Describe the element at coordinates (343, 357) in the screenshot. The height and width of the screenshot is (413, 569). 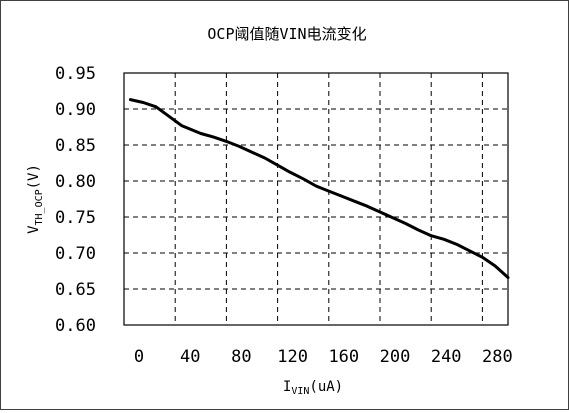
I see `x-tick-label-4: 160` at that location.